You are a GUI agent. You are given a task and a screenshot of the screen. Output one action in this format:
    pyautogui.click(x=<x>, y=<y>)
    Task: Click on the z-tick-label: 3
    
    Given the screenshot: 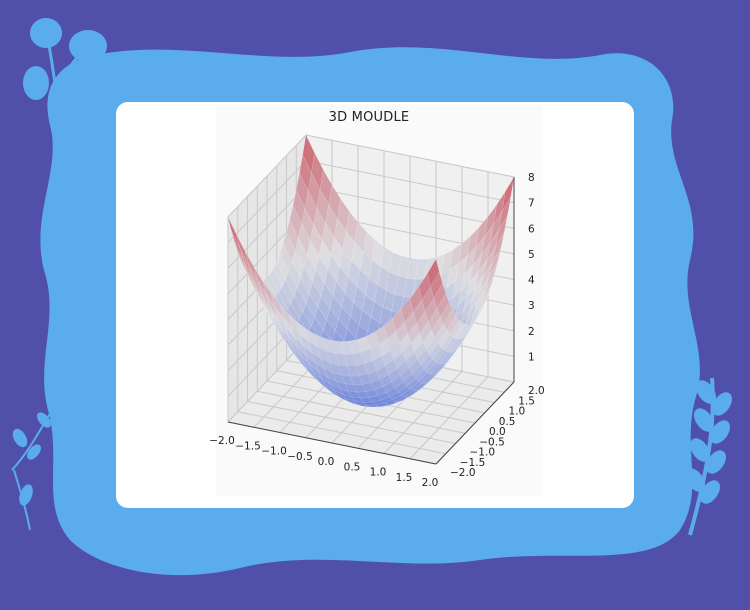 What is the action you would take?
    pyautogui.click(x=531, y=306)
    